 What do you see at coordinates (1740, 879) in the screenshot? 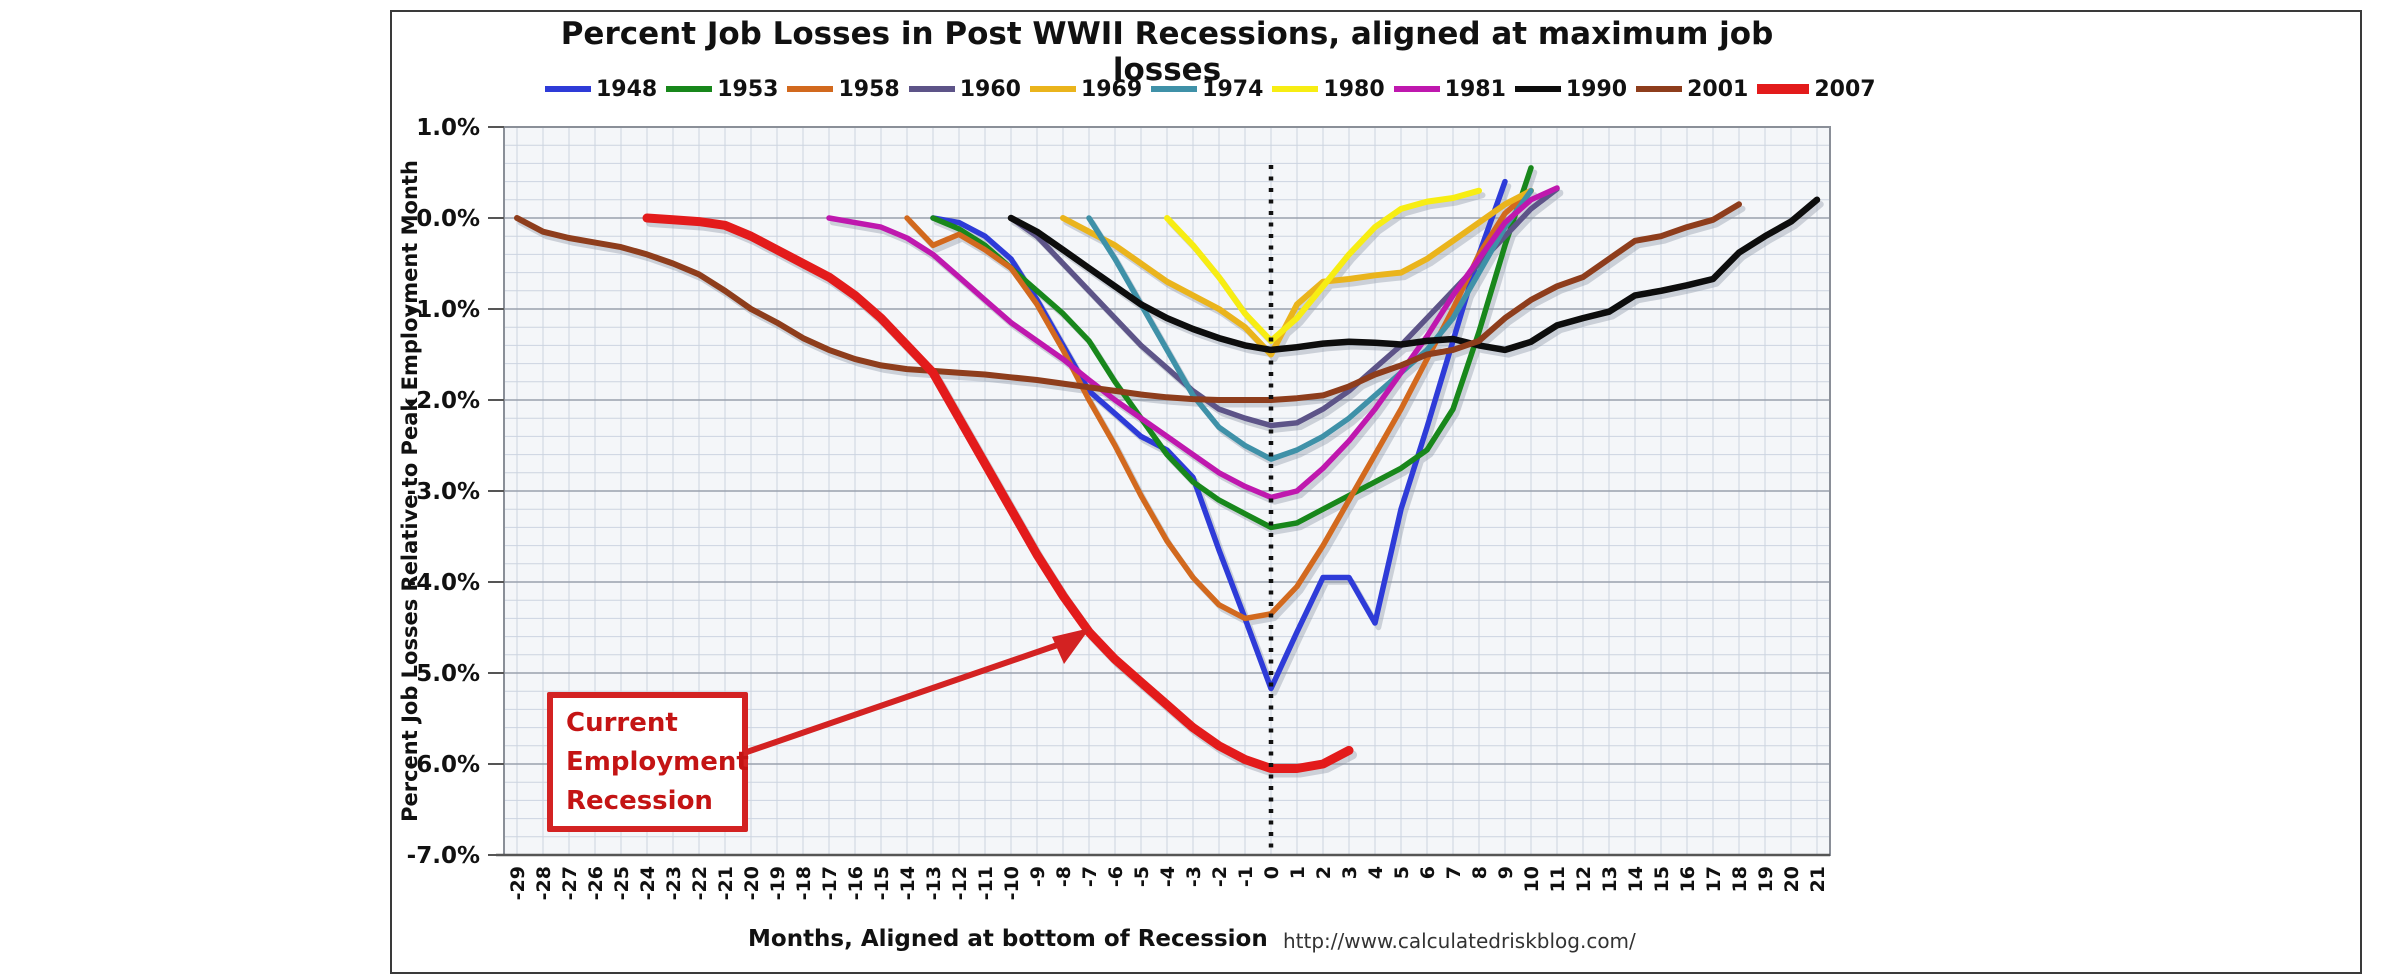
I see `x-tick-label: 18` at bounding box center [1740, 879].